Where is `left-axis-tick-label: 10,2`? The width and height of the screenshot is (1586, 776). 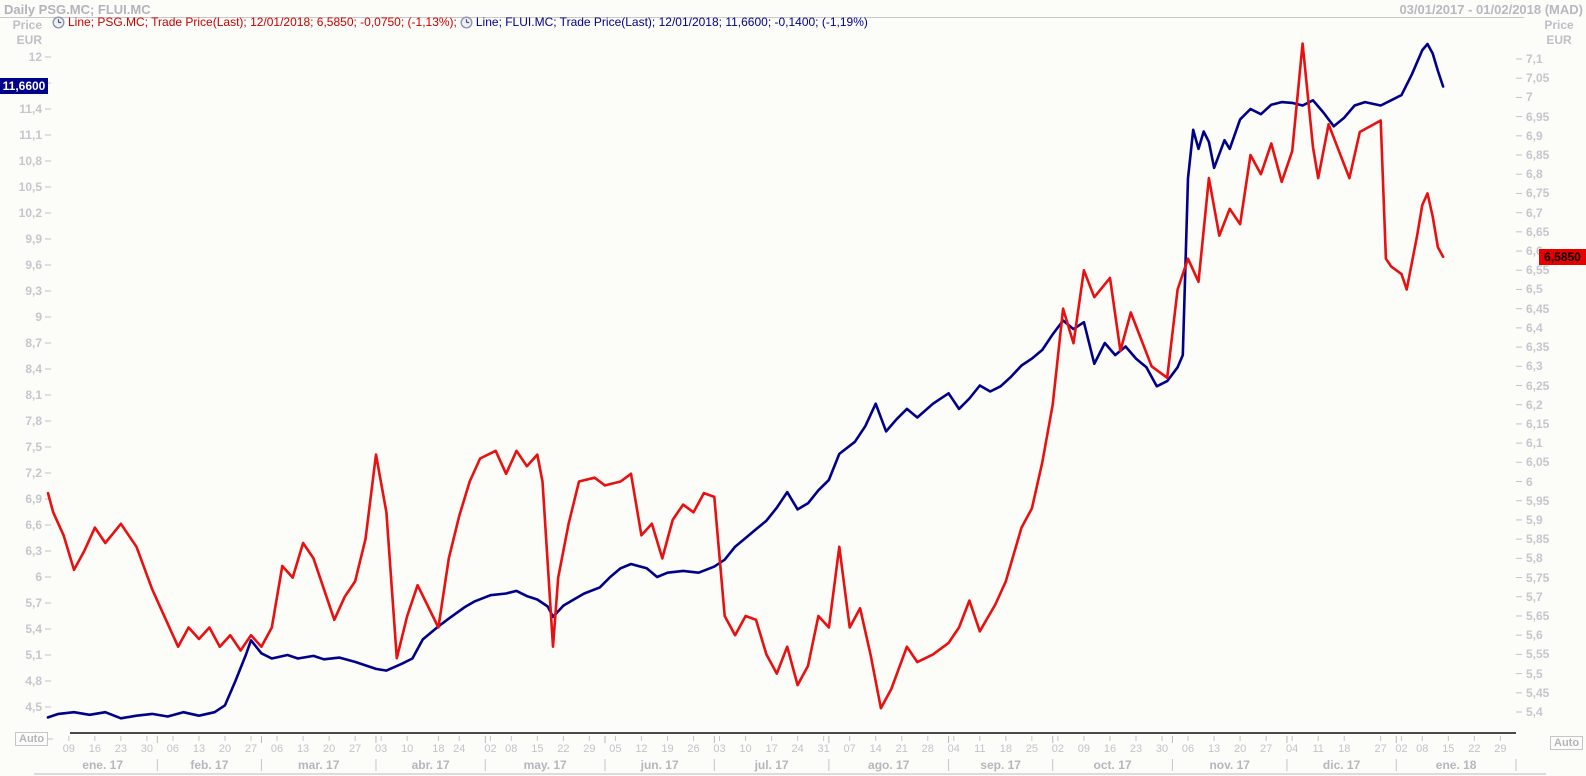
left-axis-tick-label: 10,2 is located at coordinates (30, 213).